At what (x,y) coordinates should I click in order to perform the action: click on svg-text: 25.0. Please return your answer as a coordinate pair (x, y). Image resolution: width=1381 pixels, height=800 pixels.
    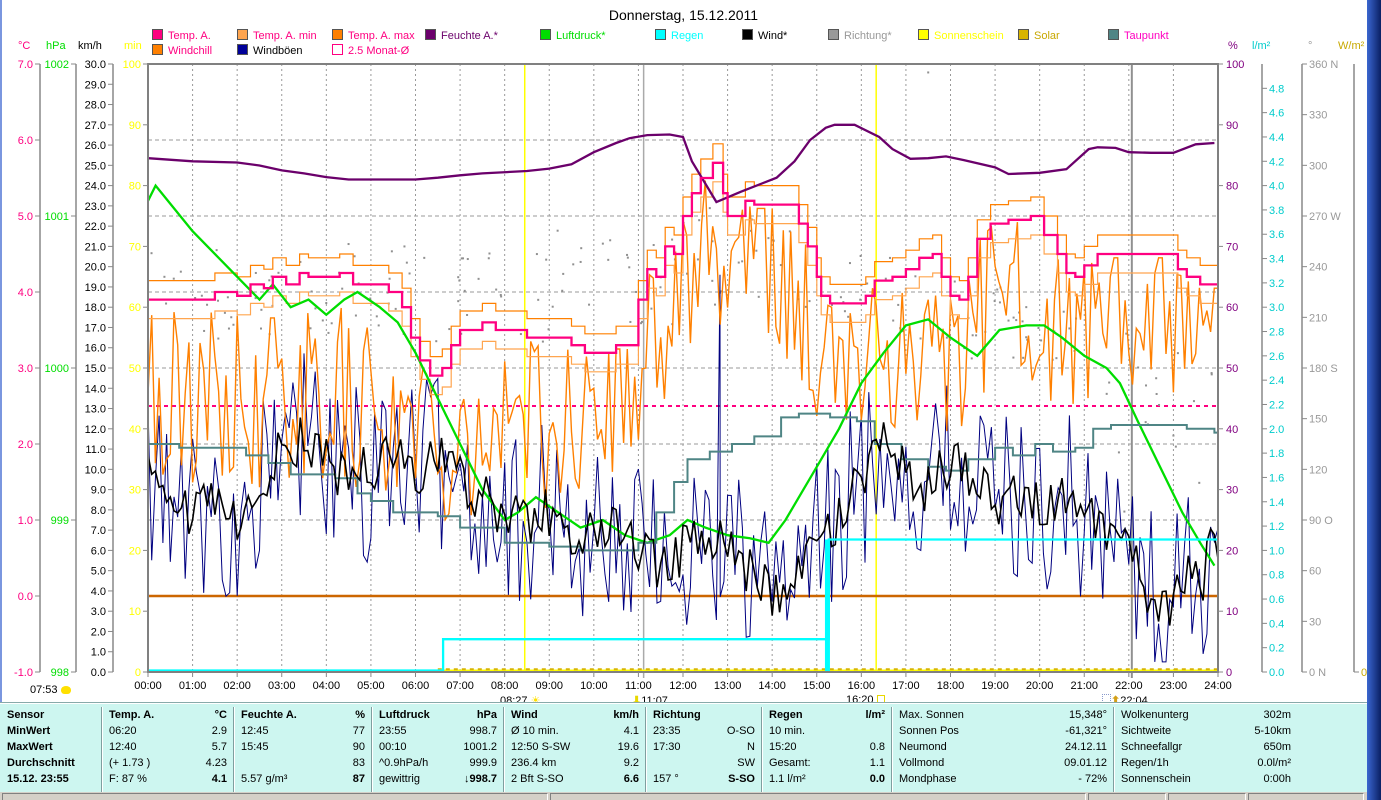
    Looking at the image, I should click on (95, 166).